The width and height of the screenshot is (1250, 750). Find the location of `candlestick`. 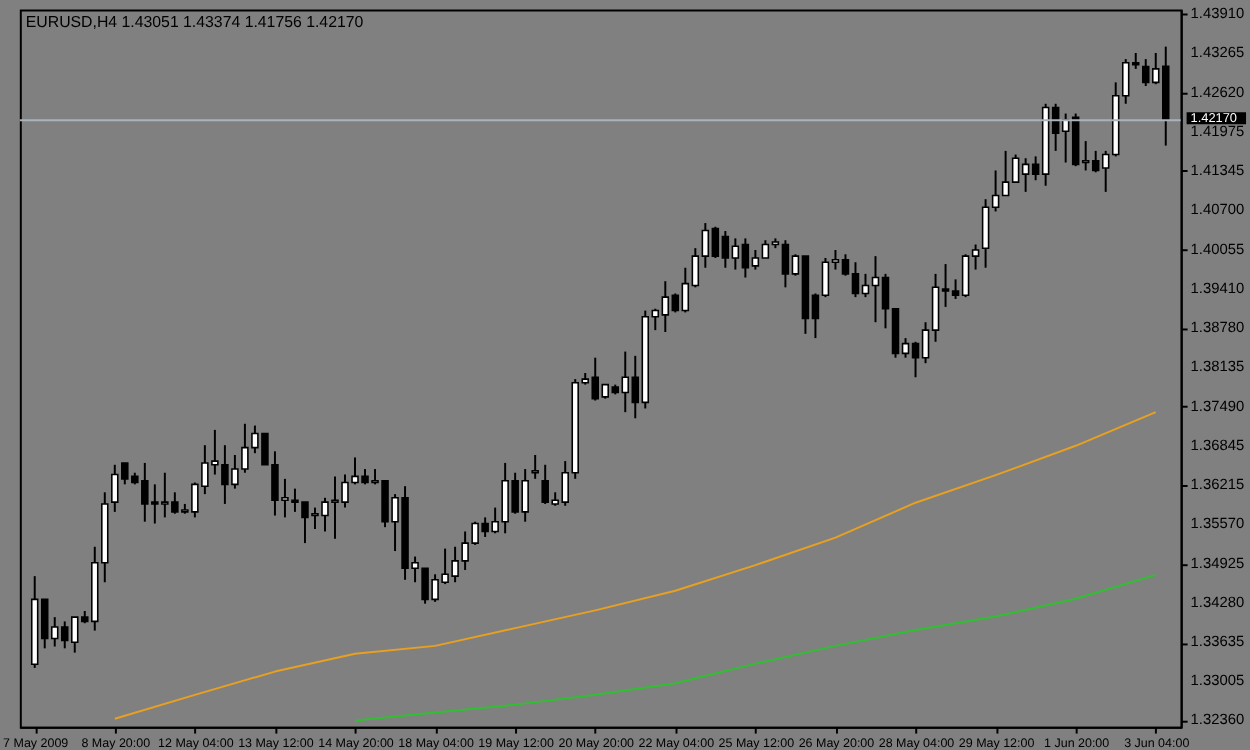

candlestick is located at coordinates (535, 466).